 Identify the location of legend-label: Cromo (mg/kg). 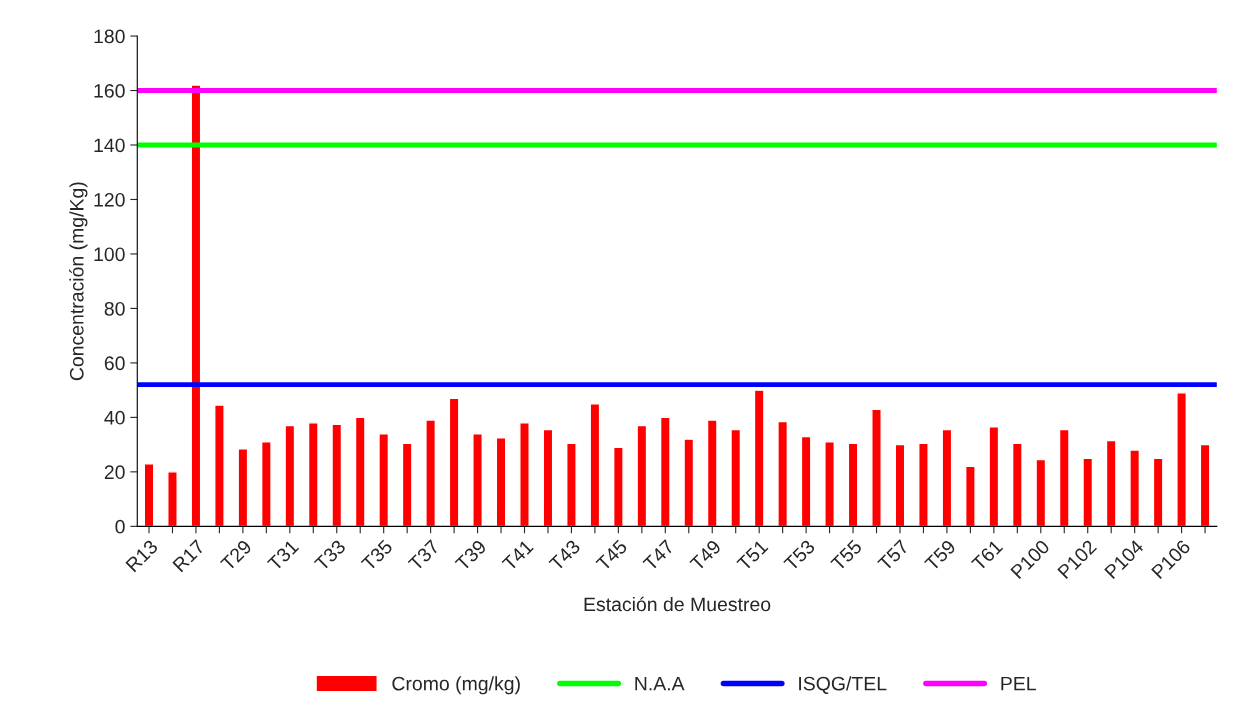
(456, 685).